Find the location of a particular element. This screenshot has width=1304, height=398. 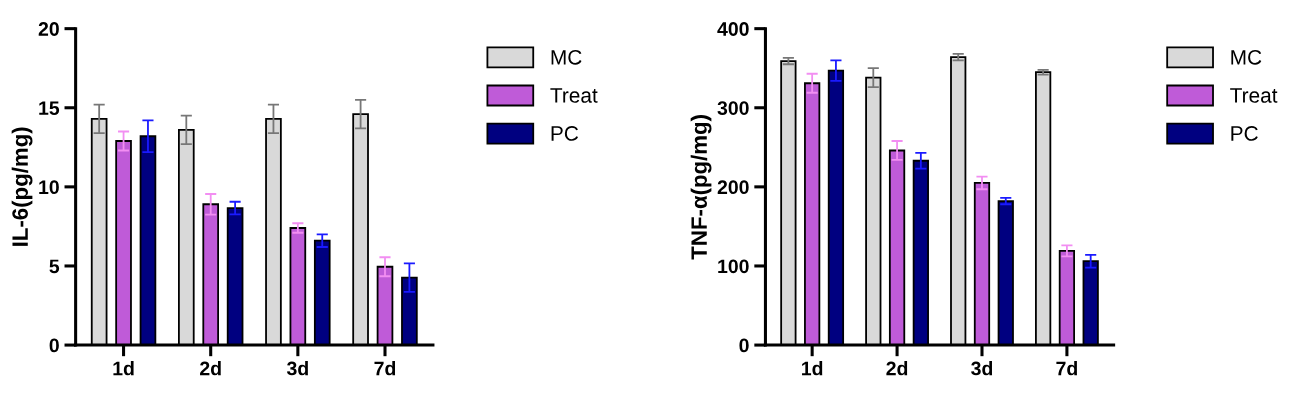

y-tick-label: 10 is located at coordinates (49, 187).